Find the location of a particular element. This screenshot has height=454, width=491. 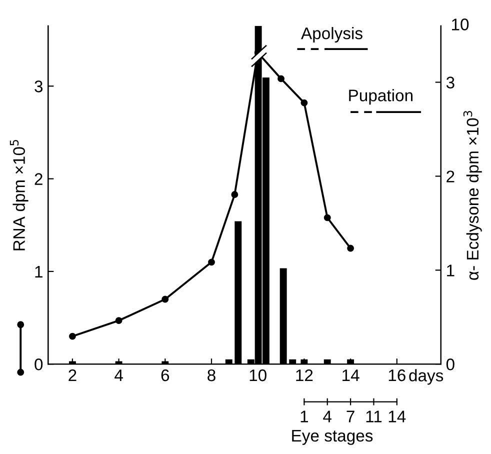

category-label: 1 is located at coordinates (304, 416).